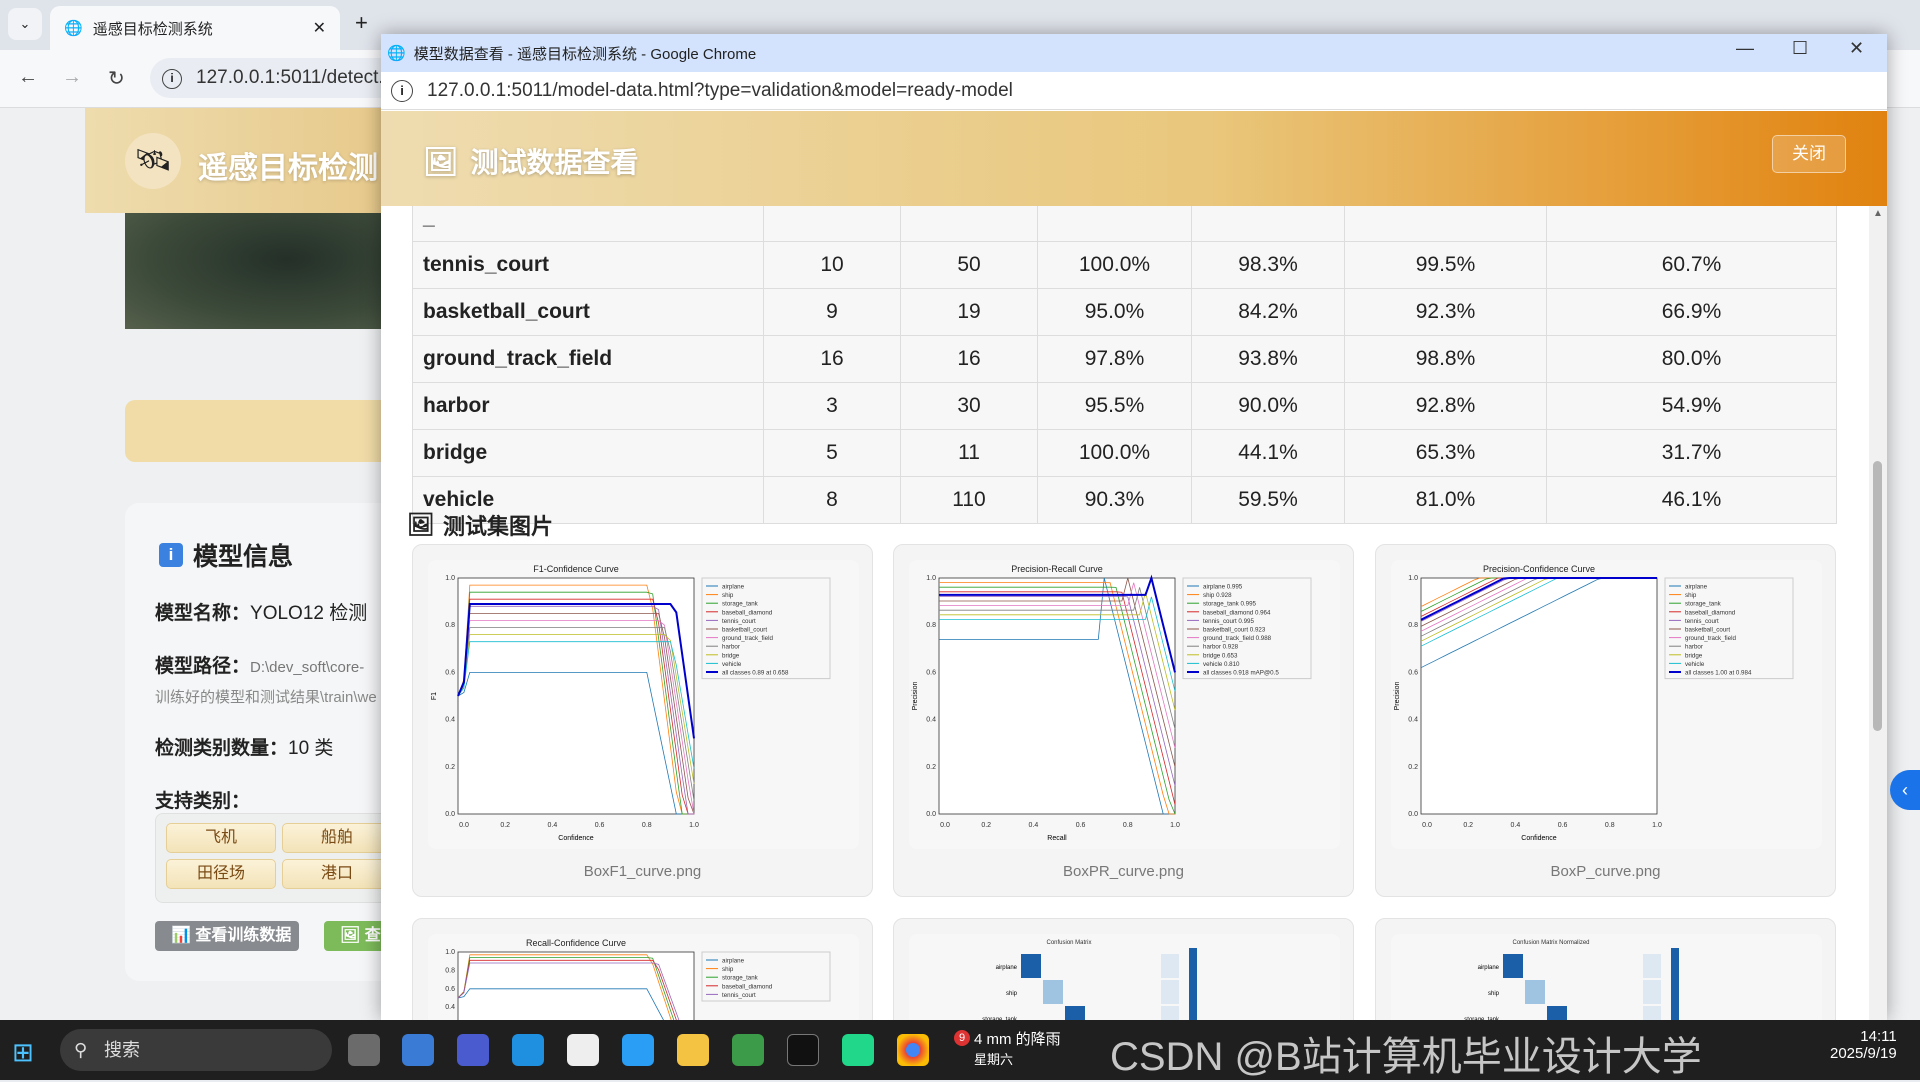 The image size is (1920, 1082). I want to click on terminal-icon, so click(803, 1050).